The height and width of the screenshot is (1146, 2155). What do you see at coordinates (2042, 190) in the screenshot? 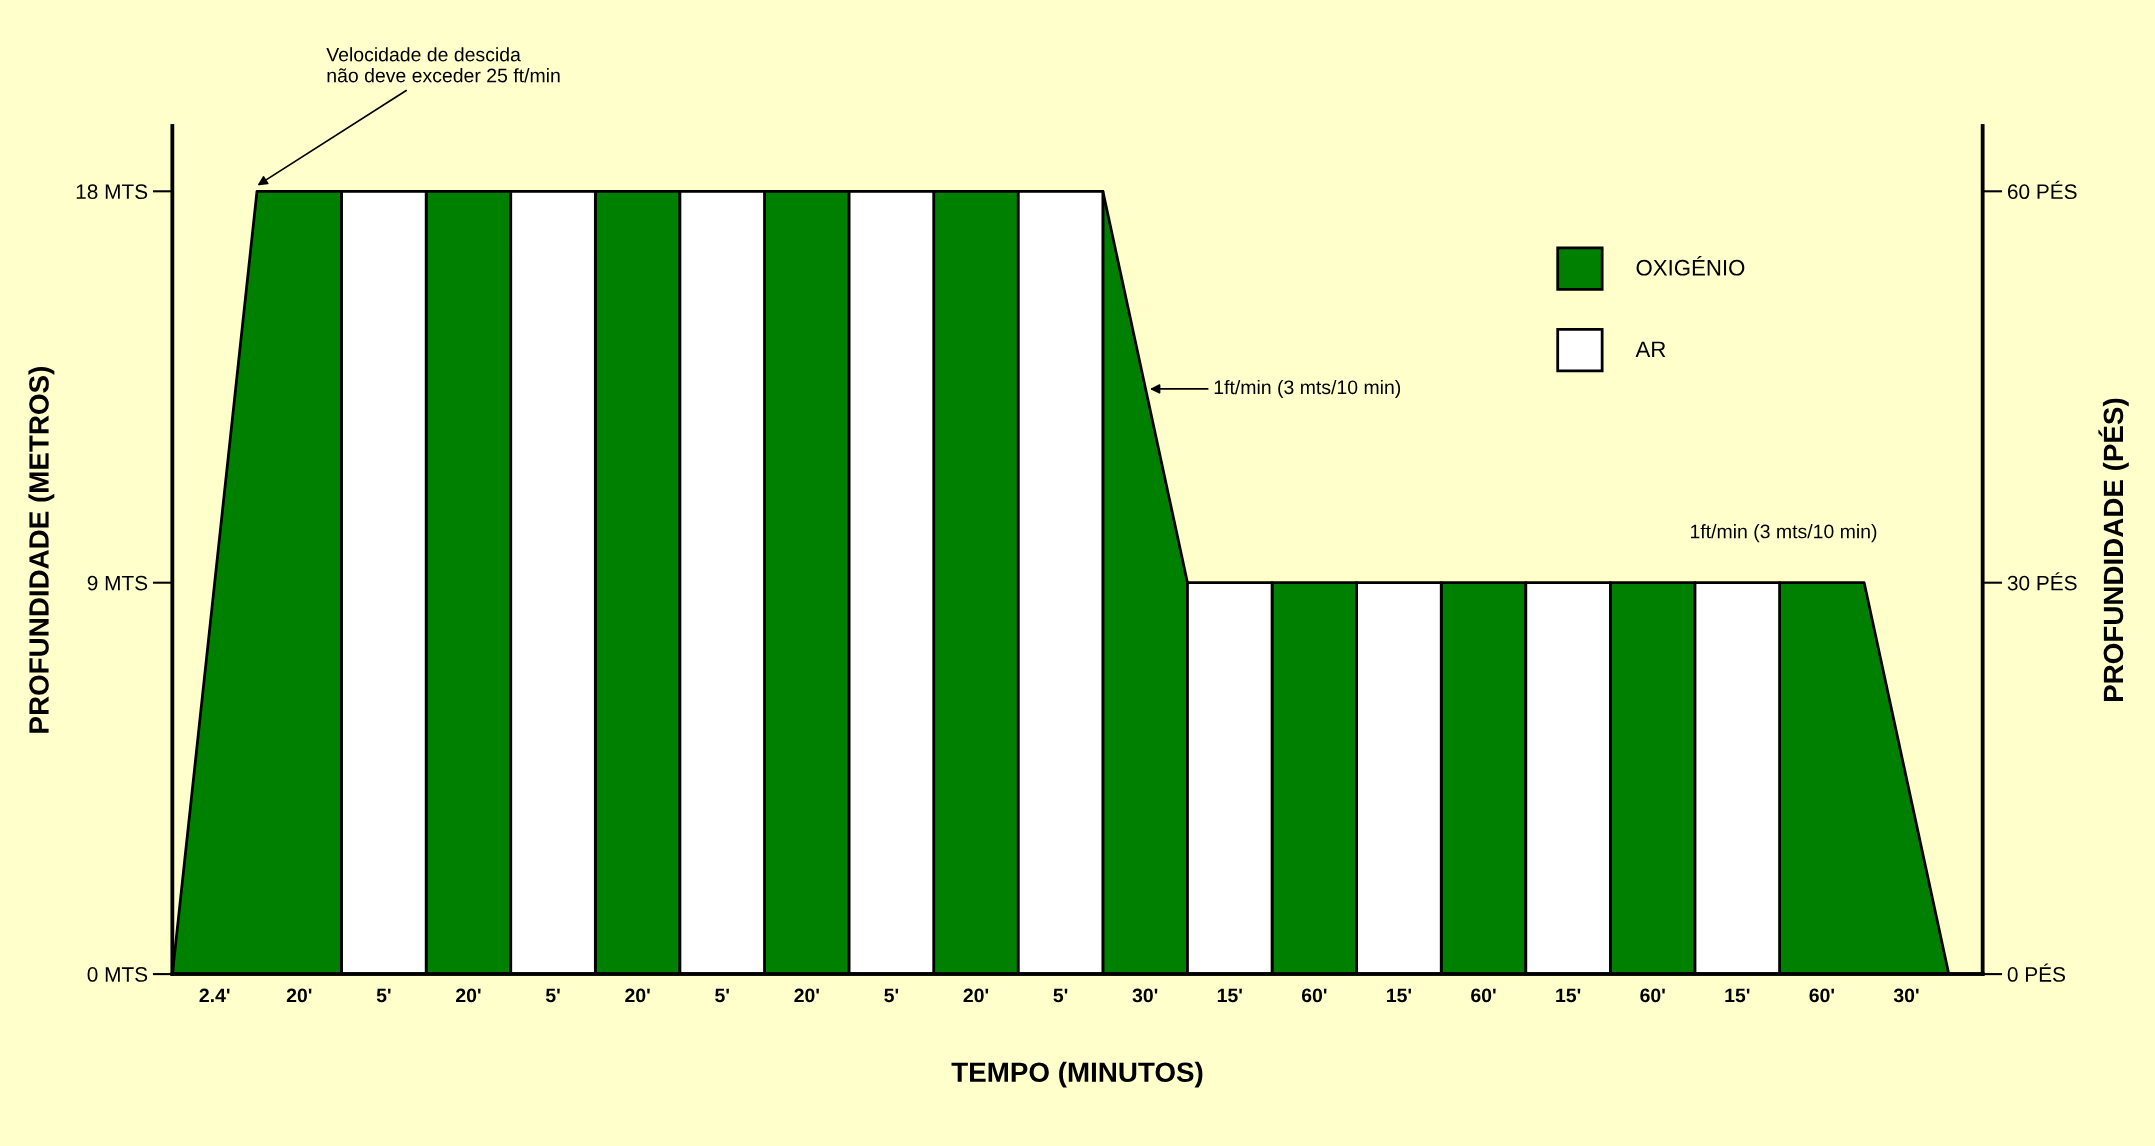
I see `y2-tick-label: 60 PÉS` at bounding box center [2042, 190].